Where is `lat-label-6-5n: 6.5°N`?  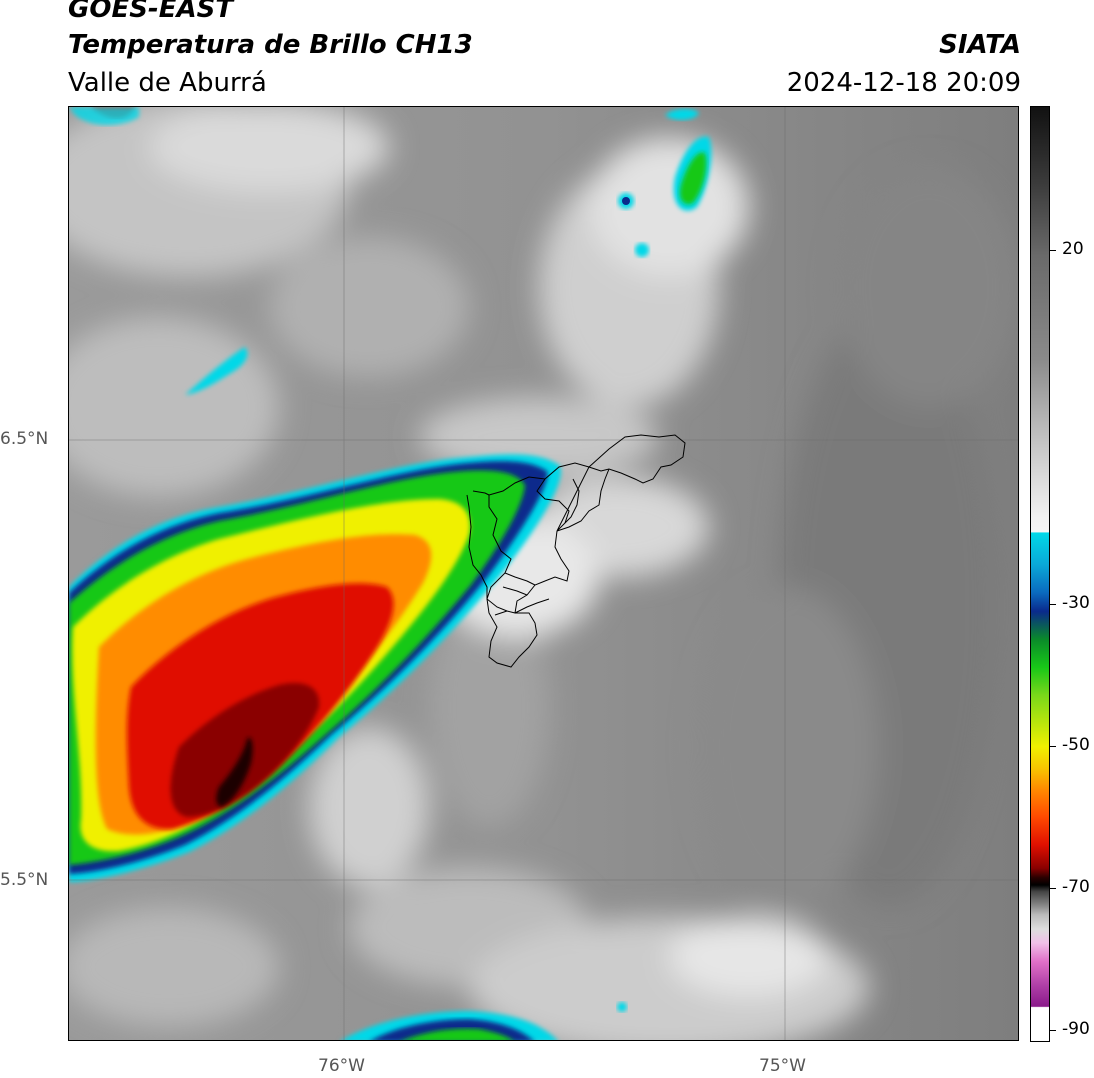 lat-label-6-5n: 6.5°N is located at coordinates (24, 439).